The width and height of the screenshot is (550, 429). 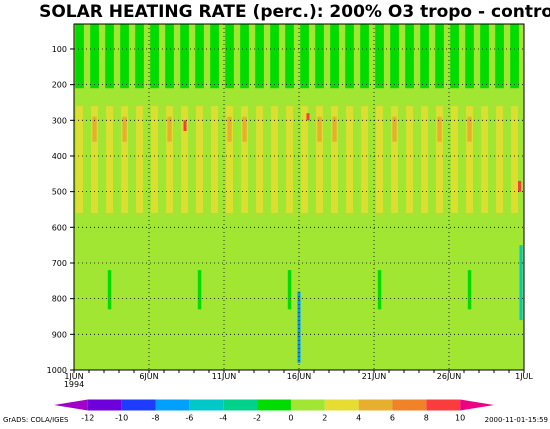 I want to click on legend-label: 2, so click(x=324, y=418).